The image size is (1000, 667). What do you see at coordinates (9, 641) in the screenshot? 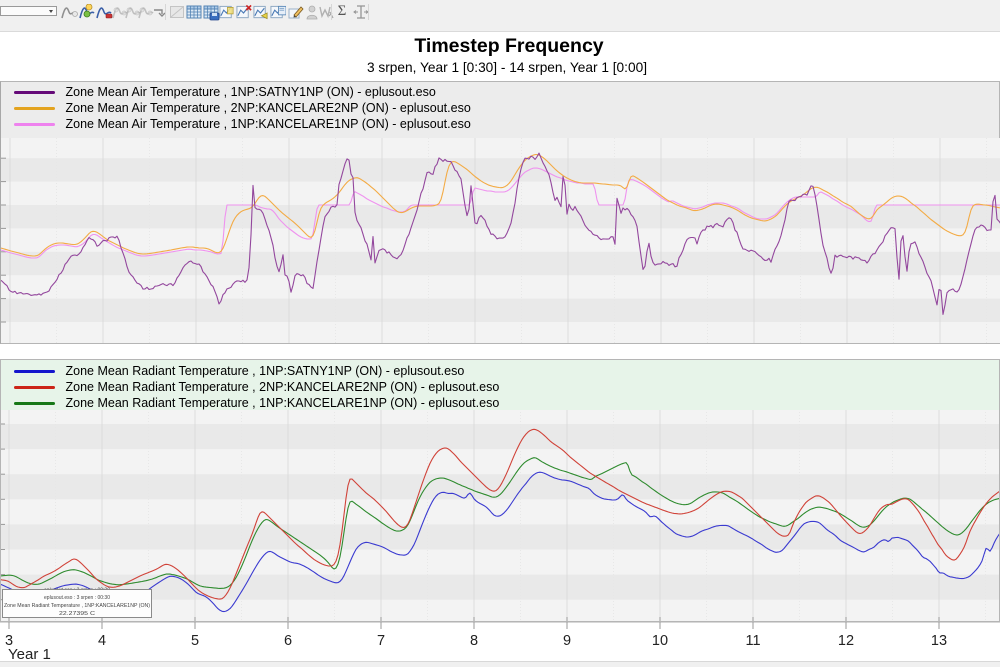
I see `svg-text: 3` at bounding box center [9, 641].